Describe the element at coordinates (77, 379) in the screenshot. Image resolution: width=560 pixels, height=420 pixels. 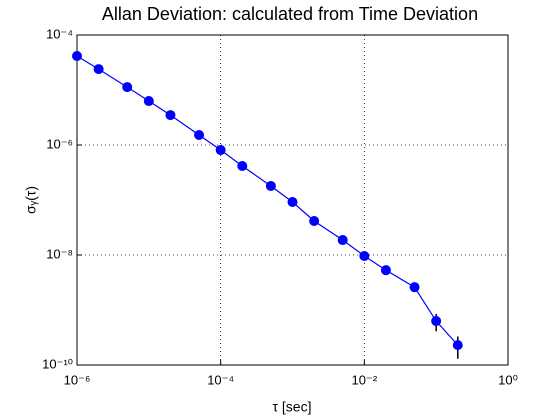
I see `x-tick-label: 10⁻⁶` at that location.